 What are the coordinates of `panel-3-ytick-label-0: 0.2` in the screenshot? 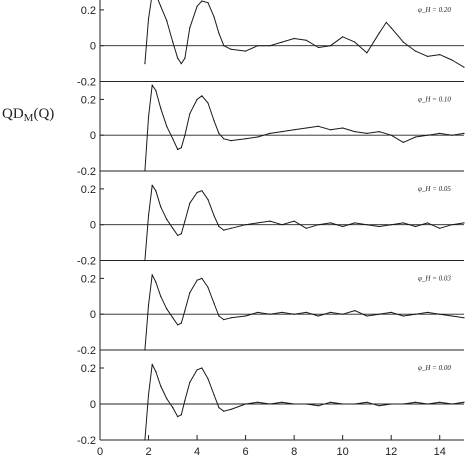 It's located at (88, 279).